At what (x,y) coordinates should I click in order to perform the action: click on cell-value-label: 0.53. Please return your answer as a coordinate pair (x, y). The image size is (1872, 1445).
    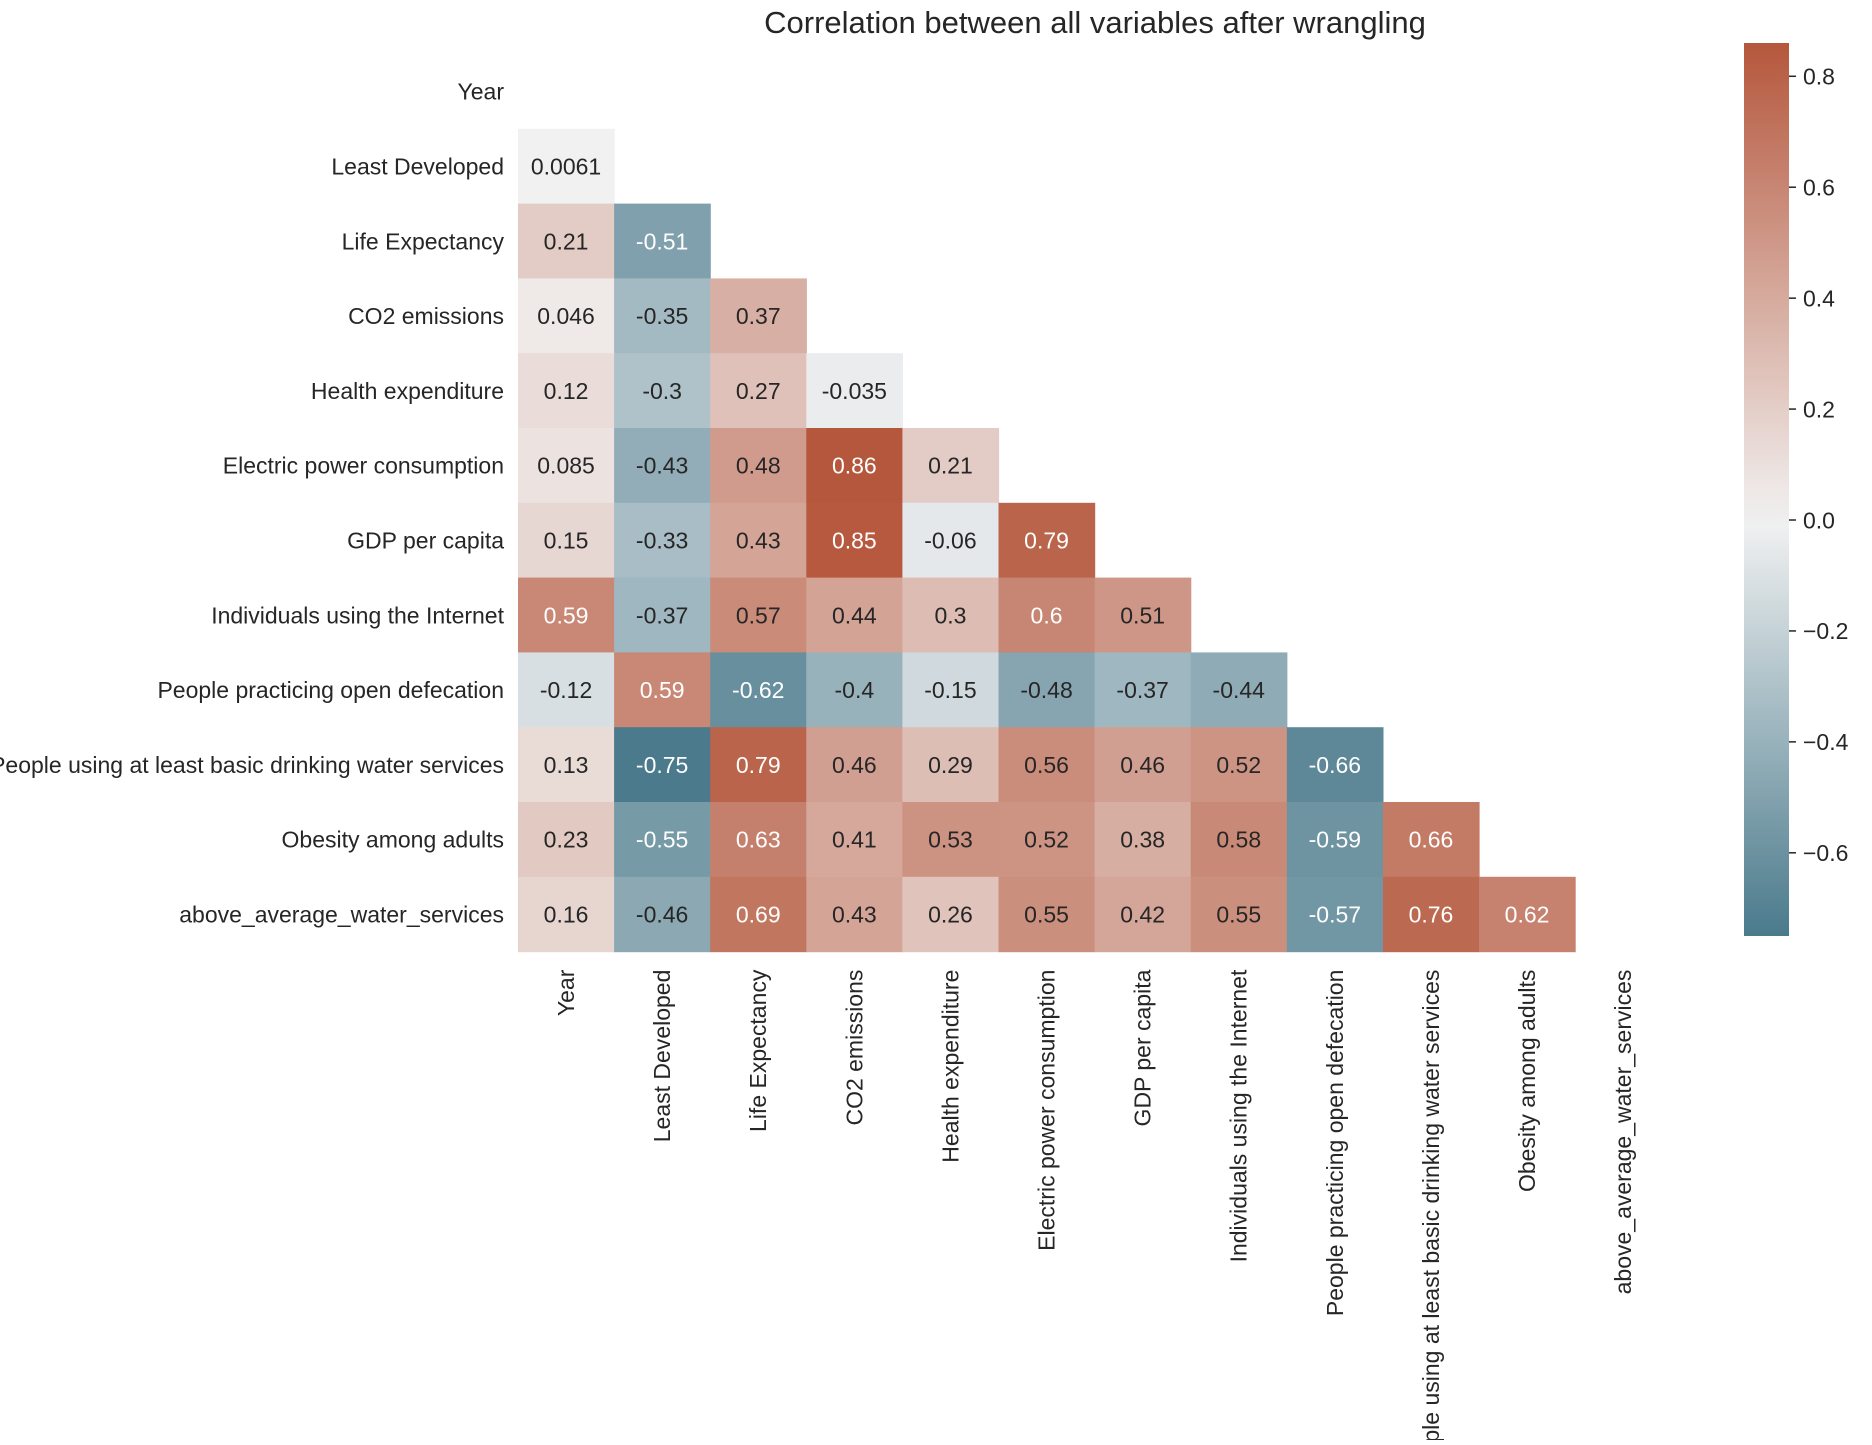
    Looking at the image, I should click on (950, 840).